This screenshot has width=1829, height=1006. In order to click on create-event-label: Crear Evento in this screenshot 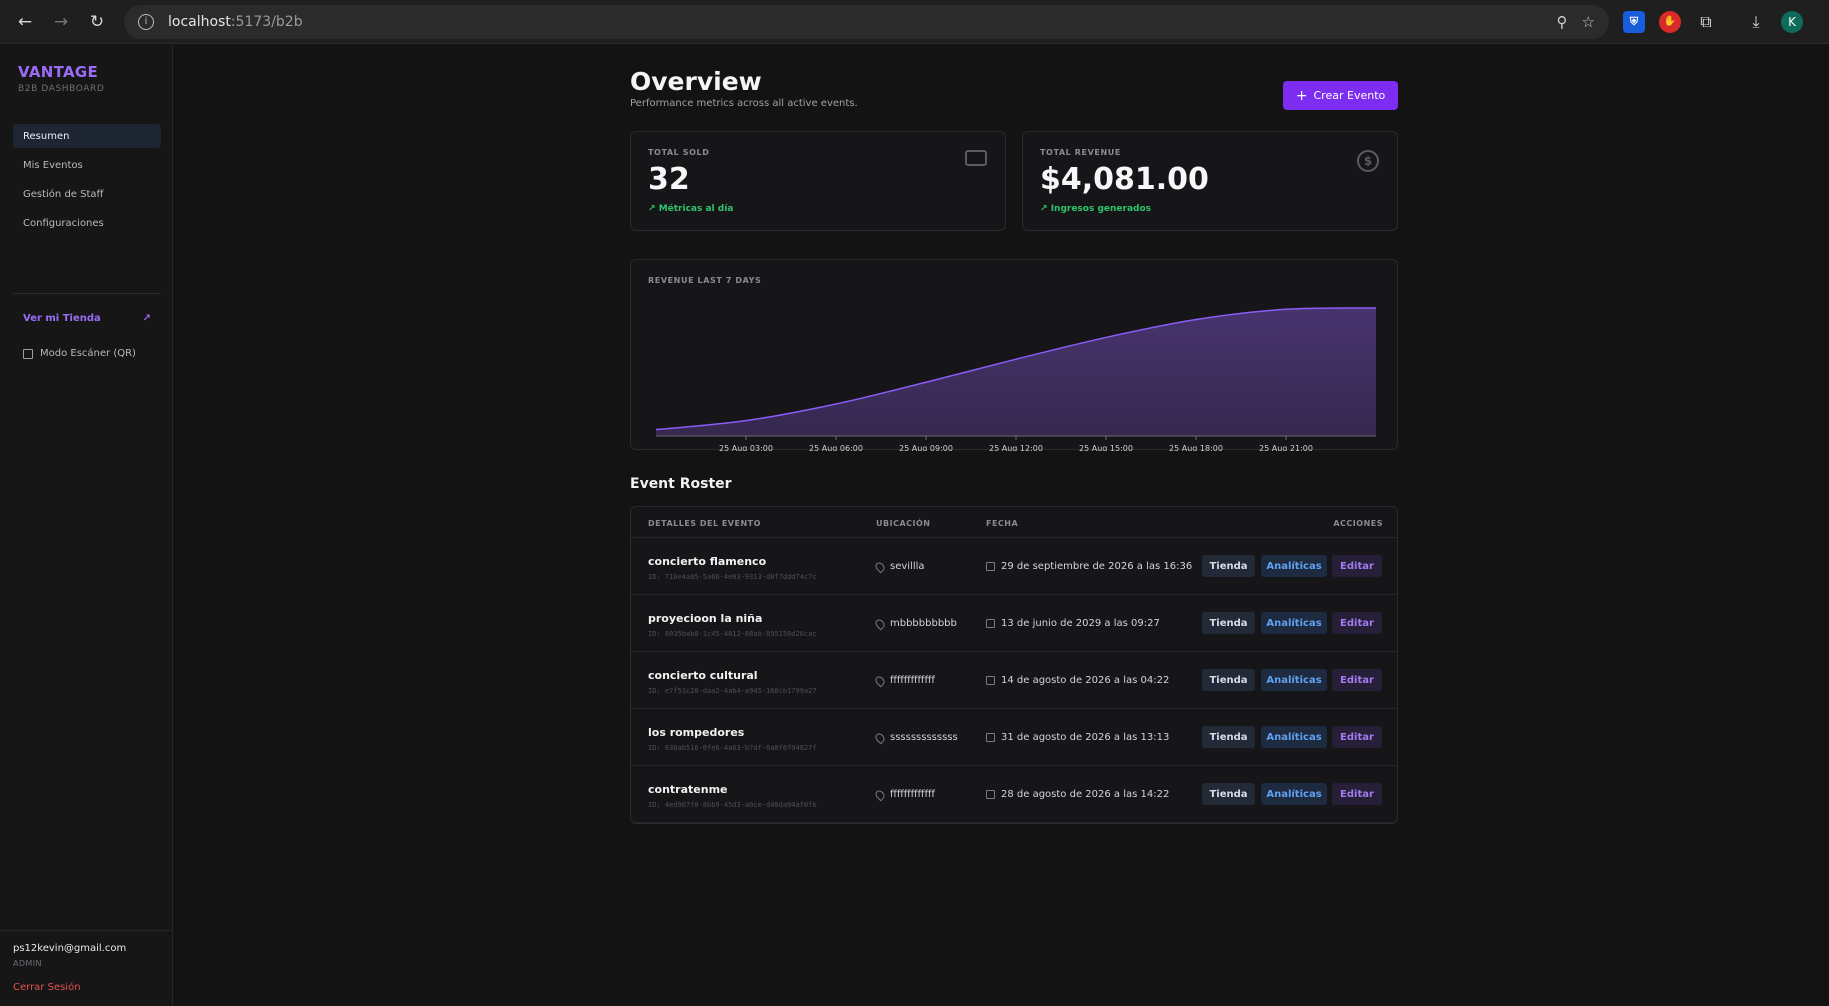, I will do `click(1349, 95)`.